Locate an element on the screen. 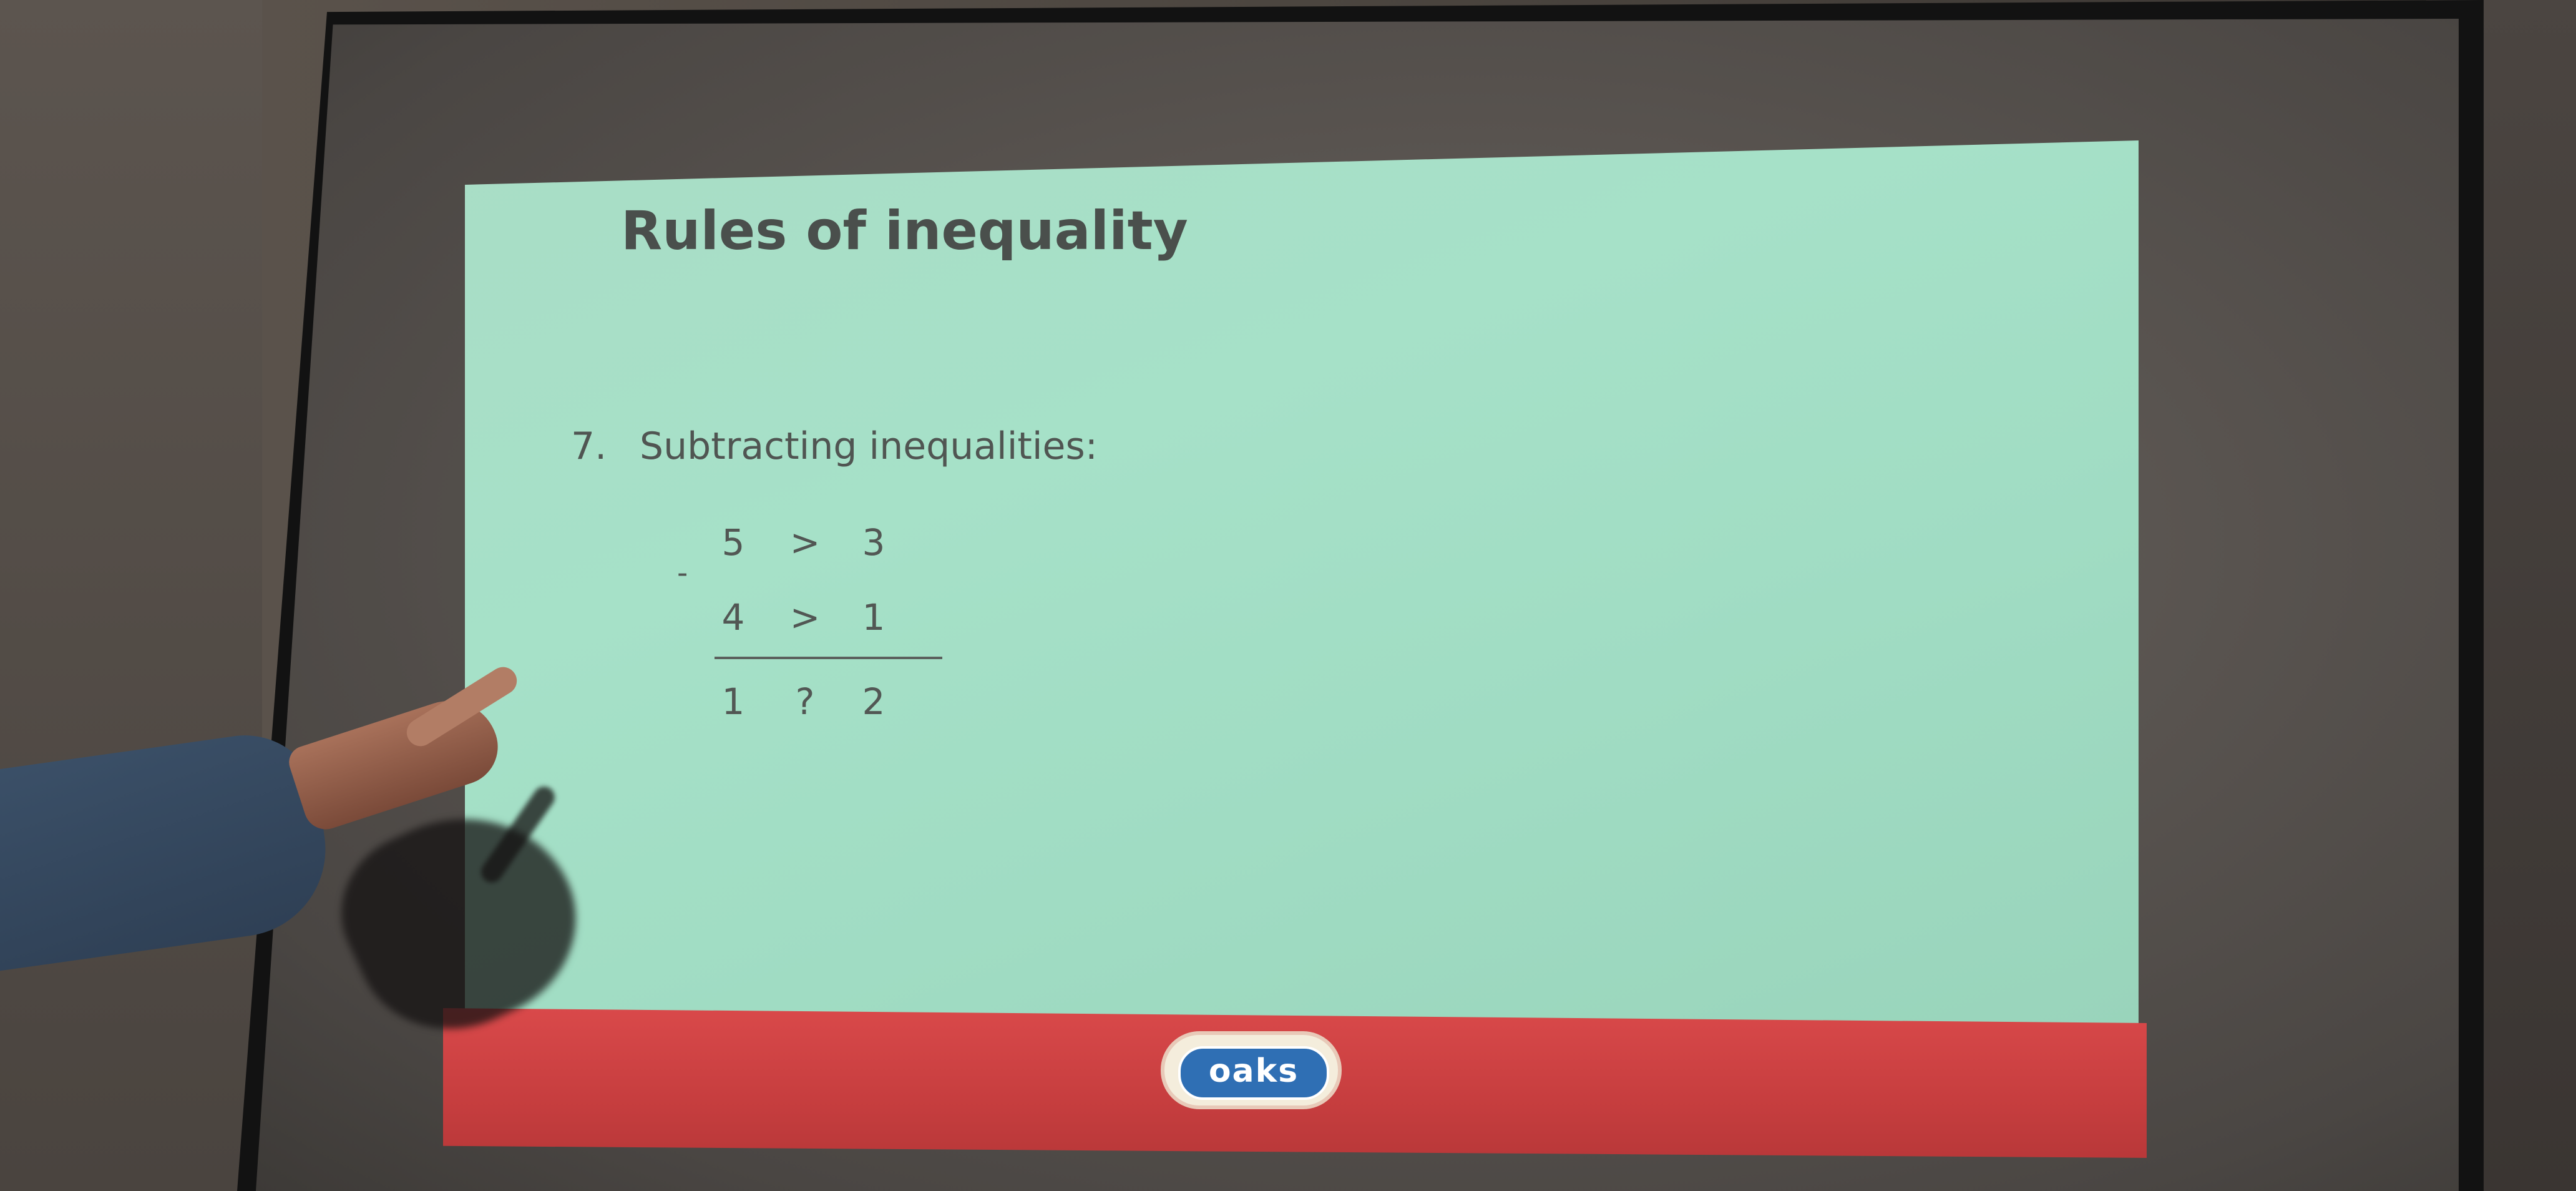  logo-badge: oaks is located at coordinates (1253, 1073).